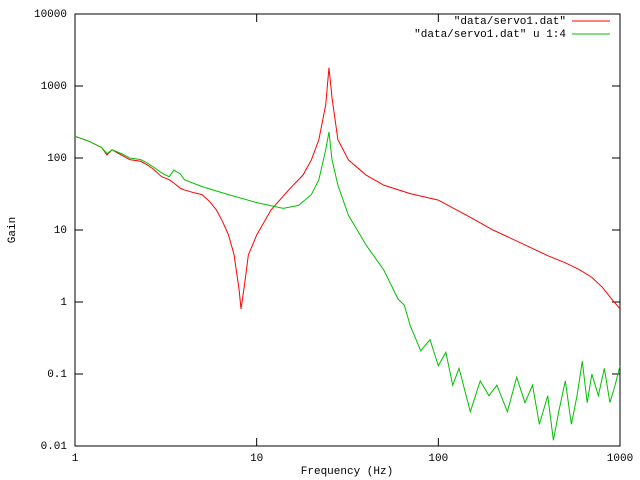  What do you see at coordinates (54, 447) in the screenshot?
I see `y-tick-label: 0.01` at bounding box center [54, 447].